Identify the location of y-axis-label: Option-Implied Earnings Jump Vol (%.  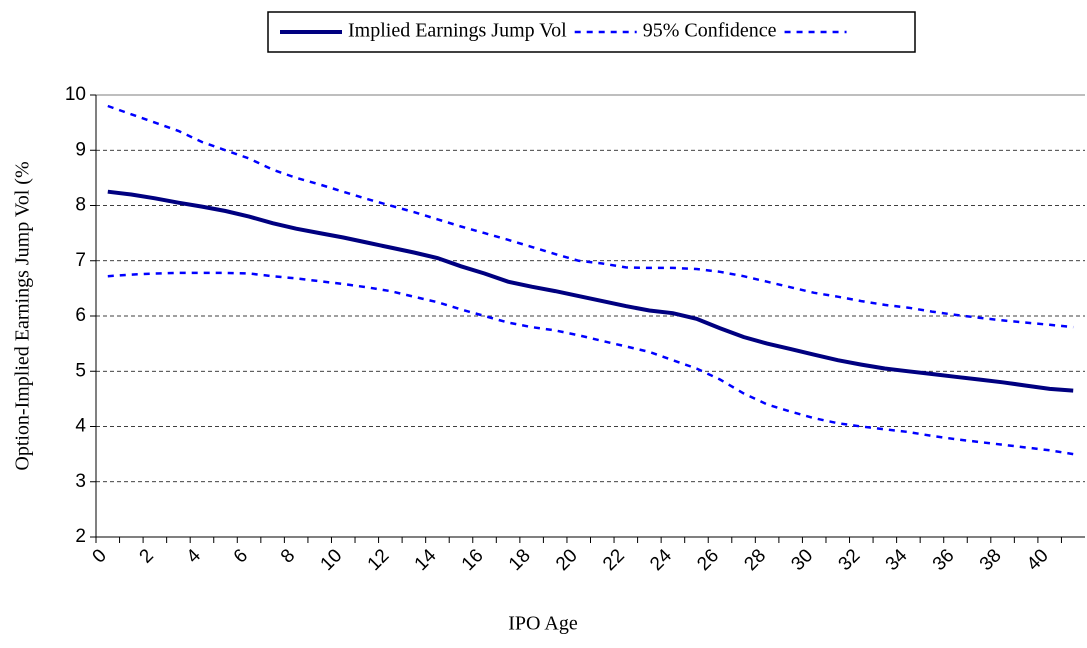
(23, 315).